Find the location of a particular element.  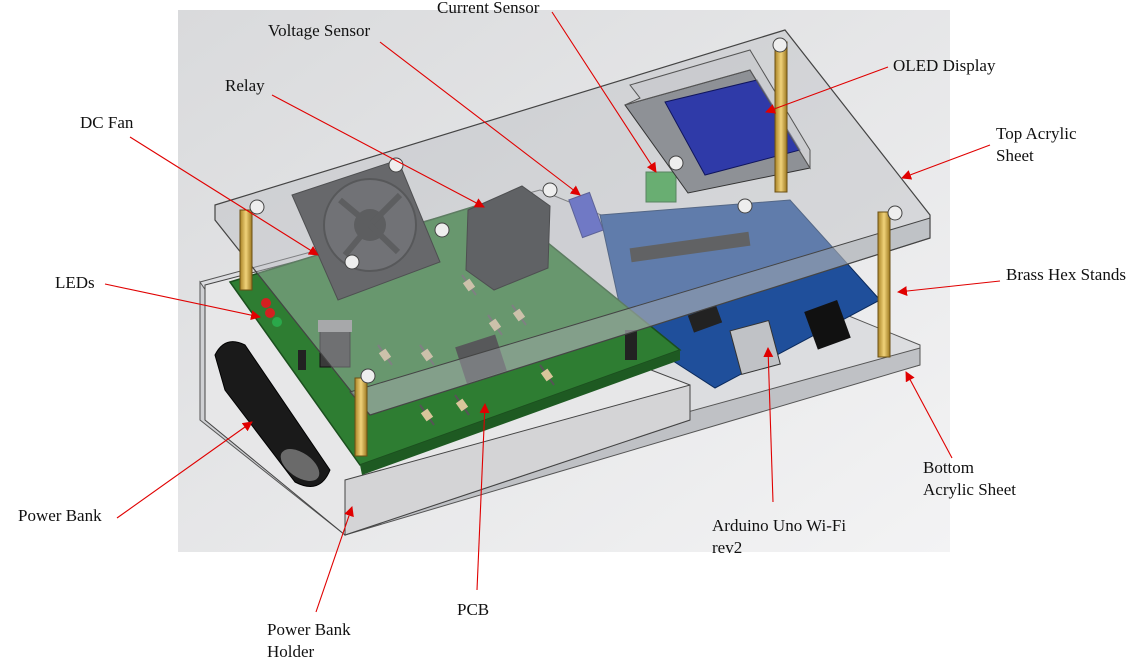

label-arduino-line1: Arduino Uno Wi-Fi is located at coordinates (779, 525).